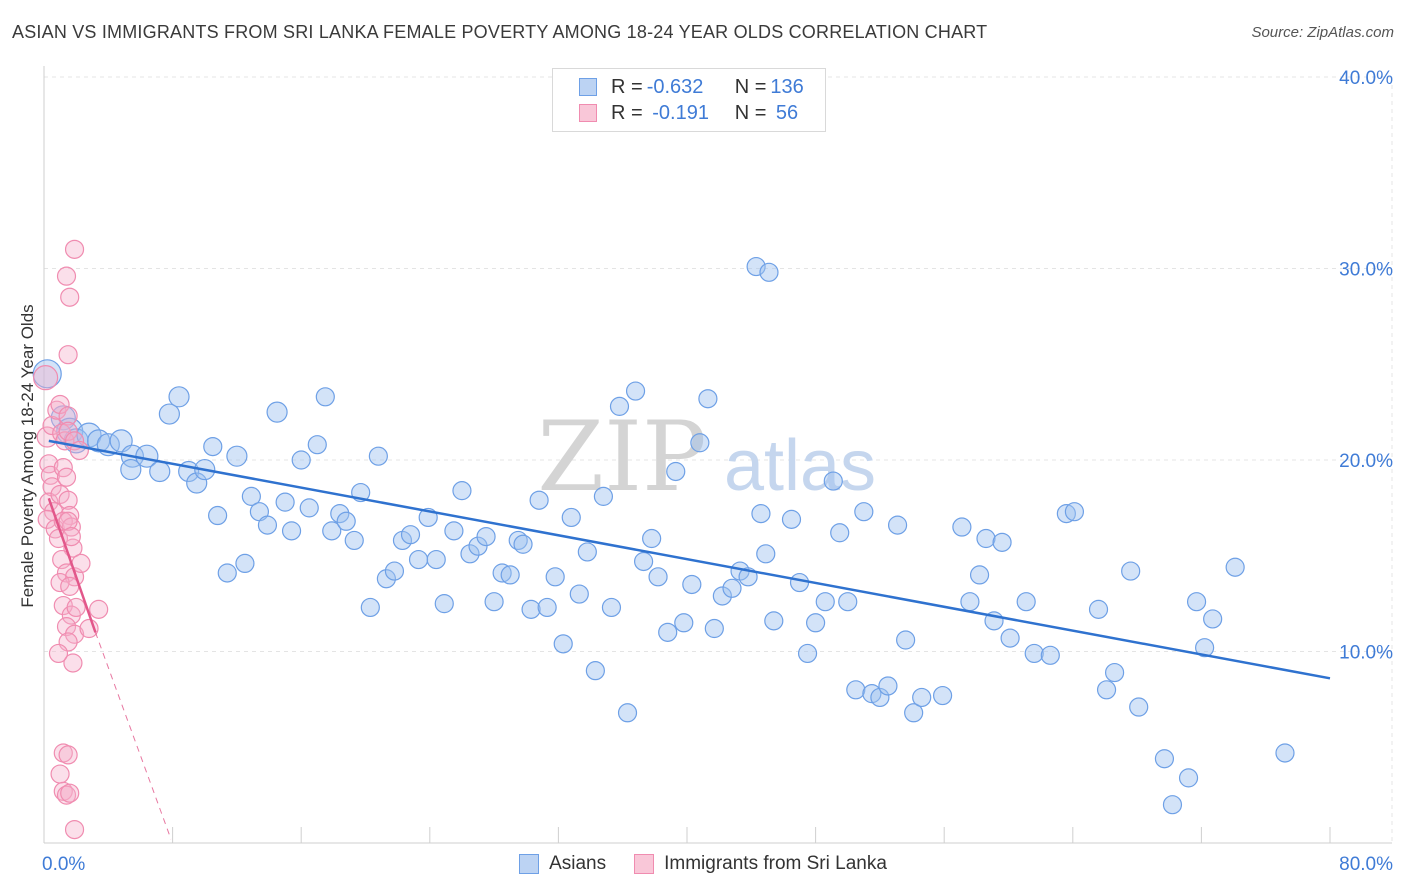  I want to click on source-label: Source: ZipAtlas.com, so click(1322, 32).